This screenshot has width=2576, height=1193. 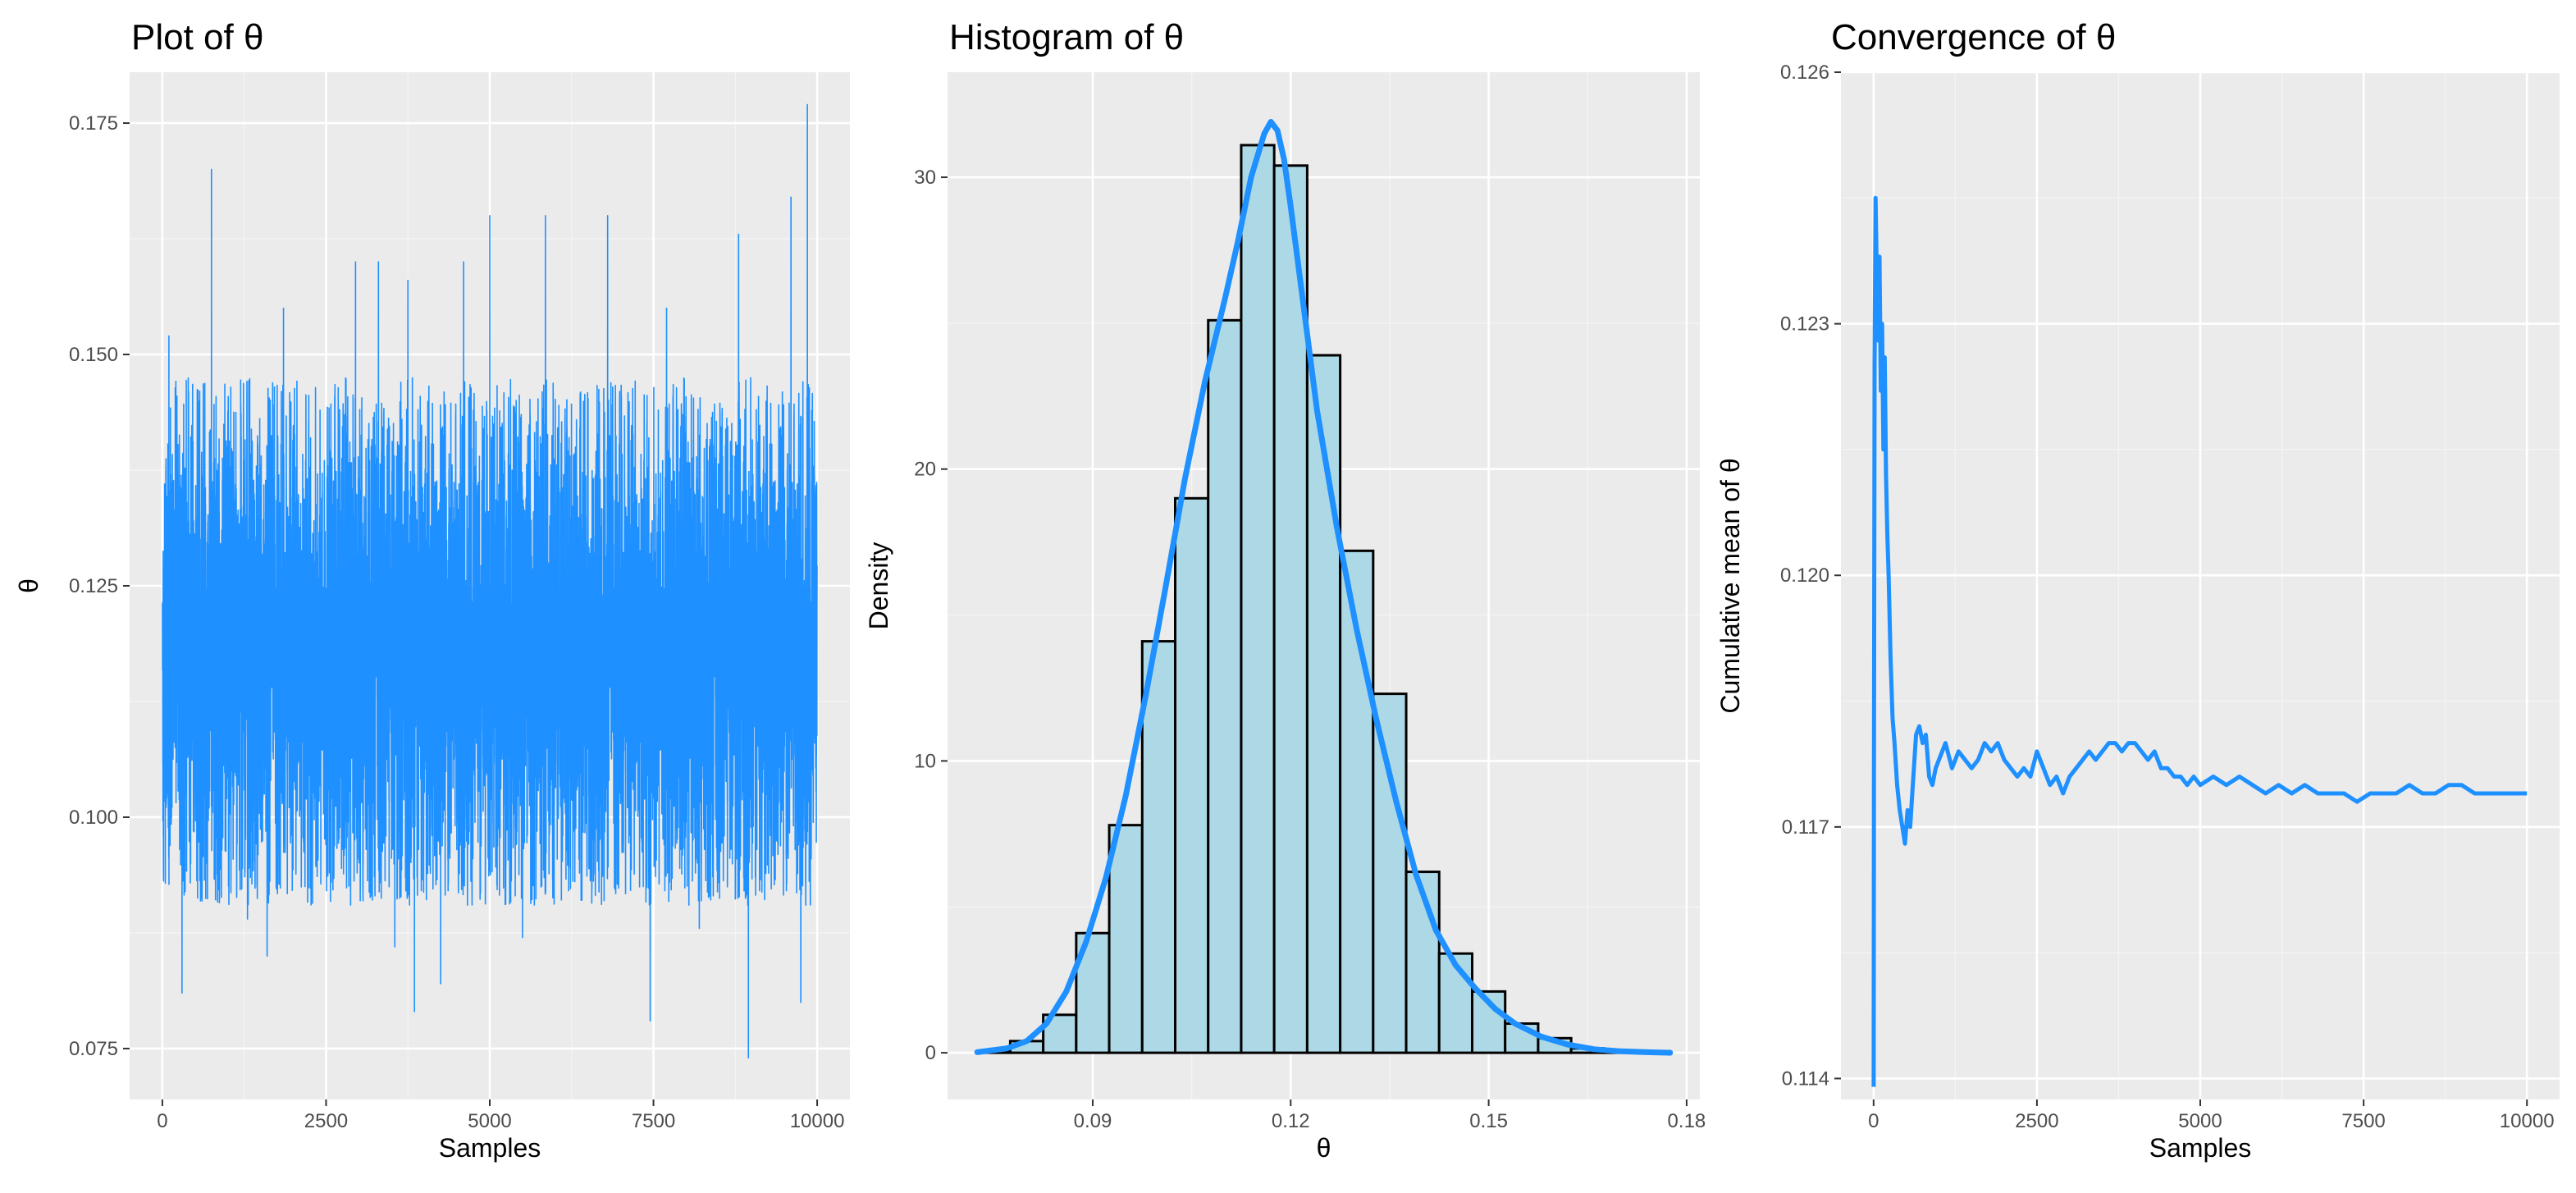 I want to click on chart-title: Plot of θ, so click(x=197, y=37).